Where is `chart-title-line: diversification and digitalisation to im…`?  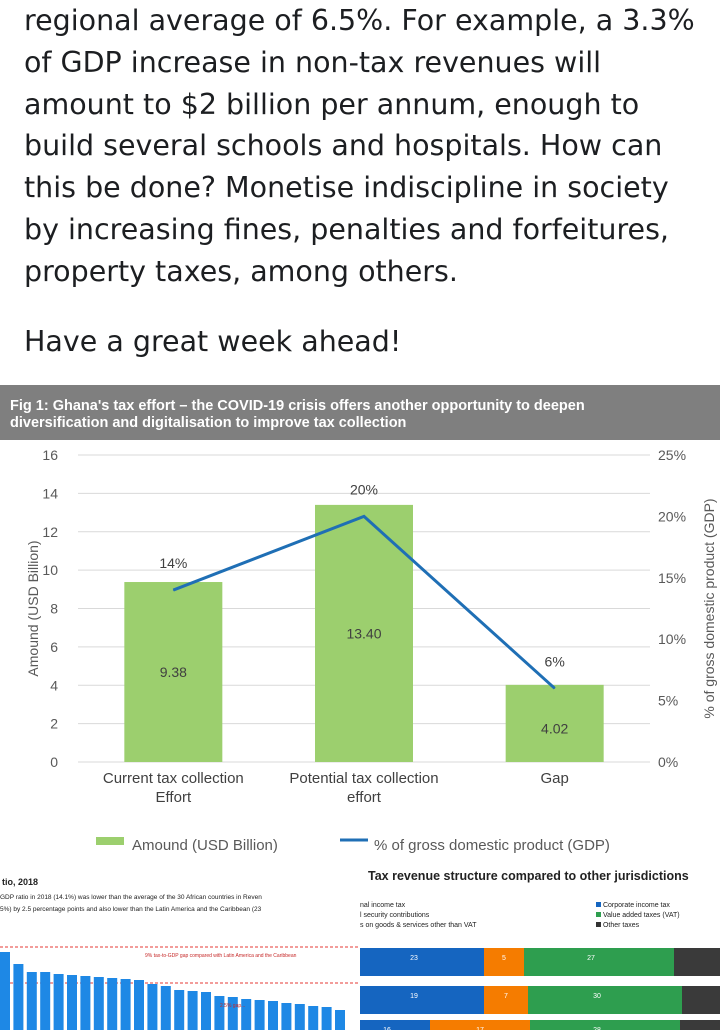 chart-title-line: diversification and digitalisation to im… is located at coordinates (208, 423).